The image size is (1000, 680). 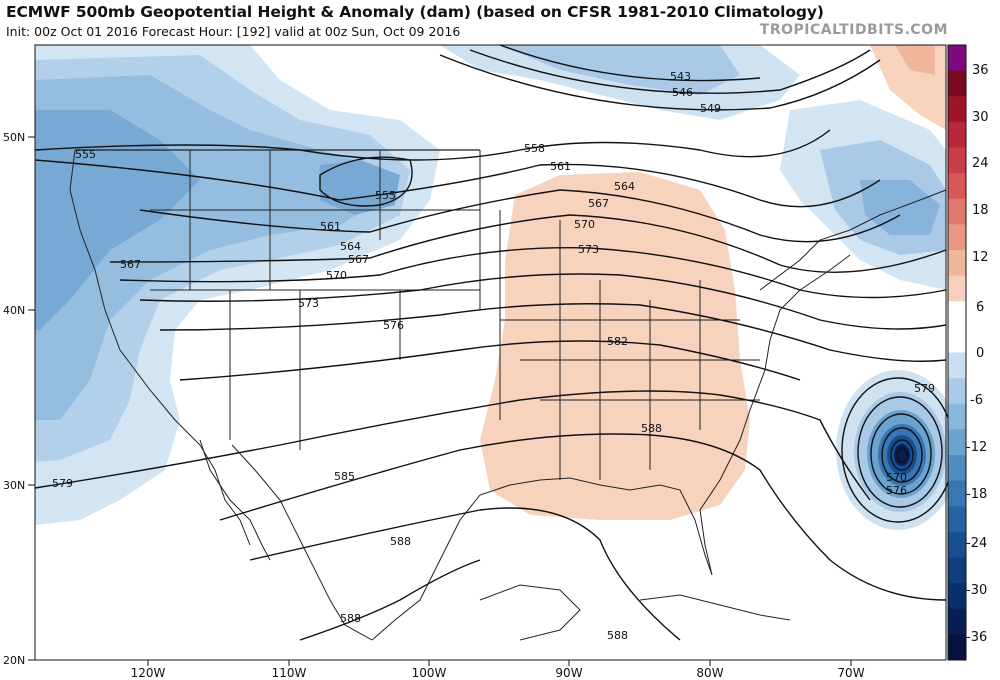 What do you see at coordinates (148, 673) in the screenshot?
I see `lon-label: 120W` at bounding box center [148, 673].